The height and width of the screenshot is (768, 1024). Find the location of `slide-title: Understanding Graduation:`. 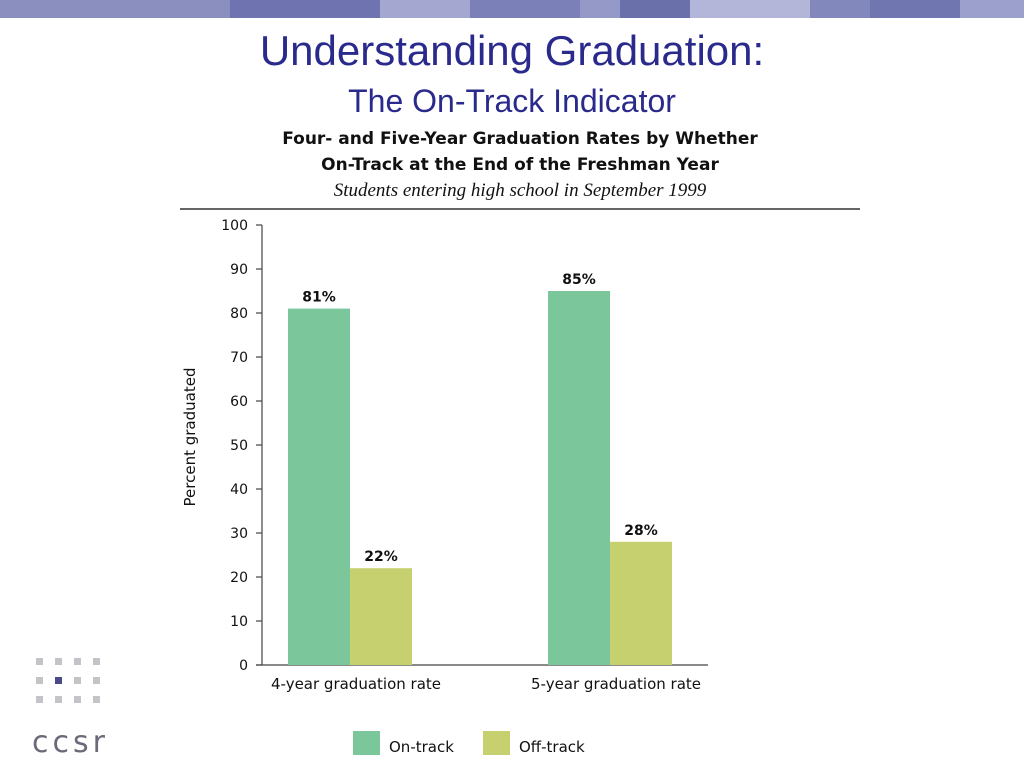

slide-title: Understanding Graduation: is located at coordinates (512, 50).